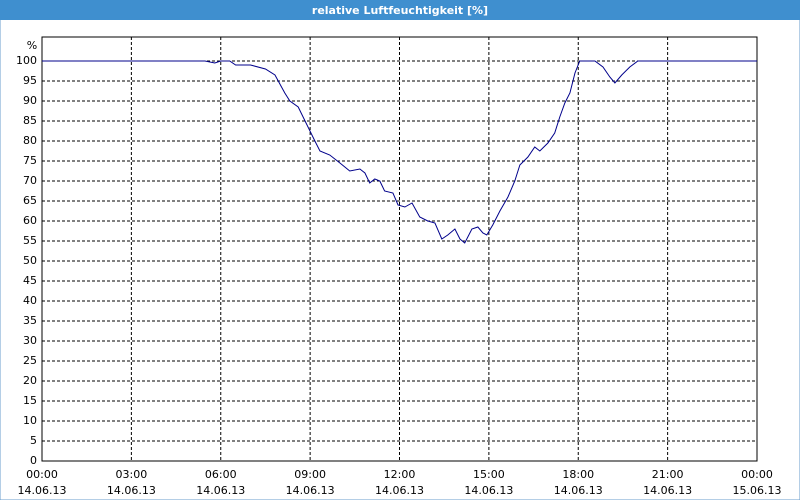 The width and height of the screenshot is (800, 500). I want to click on x-tick-label: 06:00, so click(221, 474).